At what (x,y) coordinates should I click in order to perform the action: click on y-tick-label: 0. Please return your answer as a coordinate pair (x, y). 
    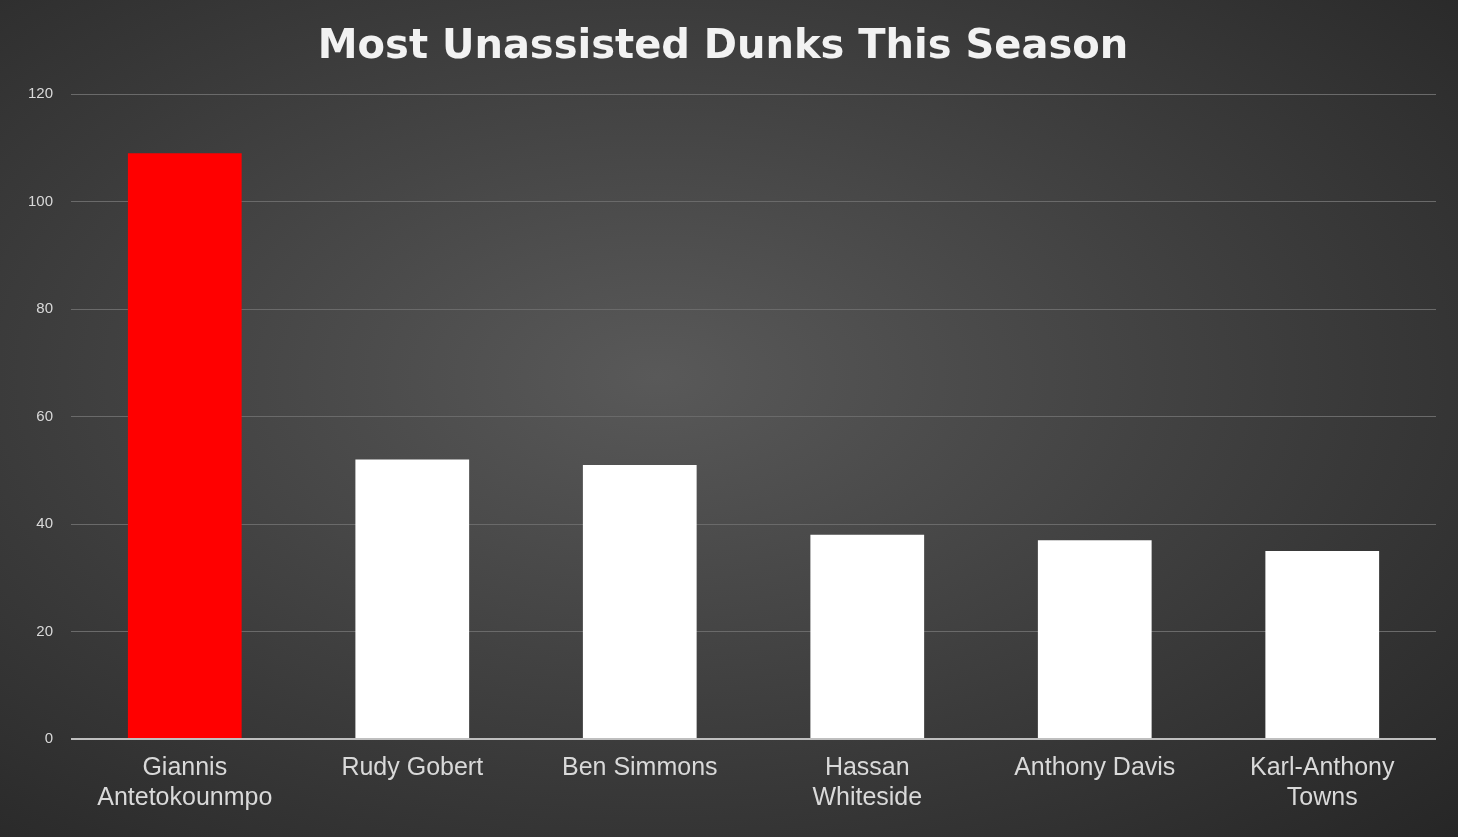
    Looking at the image, I should click on (49, 738).